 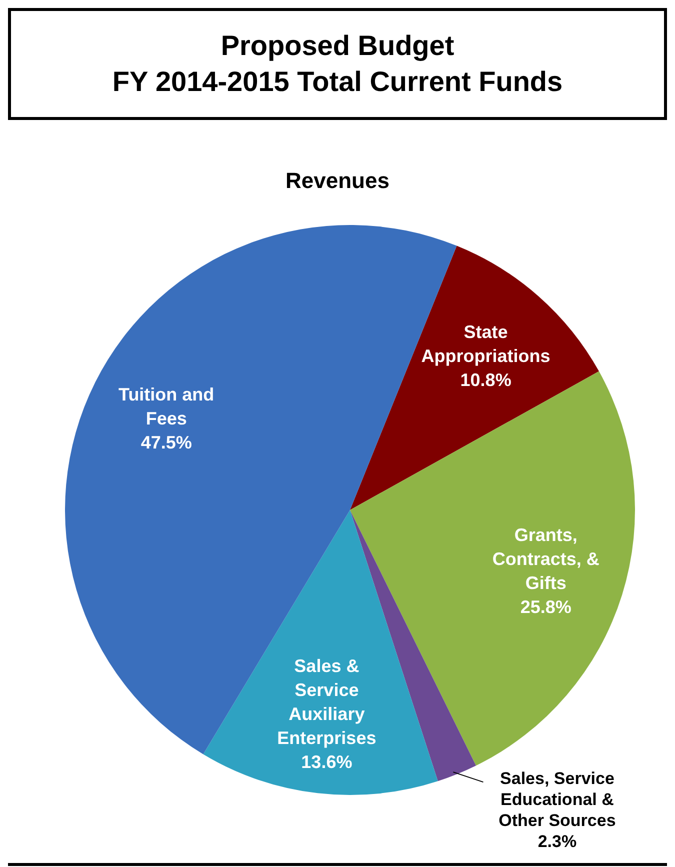 I want to click on slice-label: Sales, Service Educational & Other Sources, so click(x=557, y=799).